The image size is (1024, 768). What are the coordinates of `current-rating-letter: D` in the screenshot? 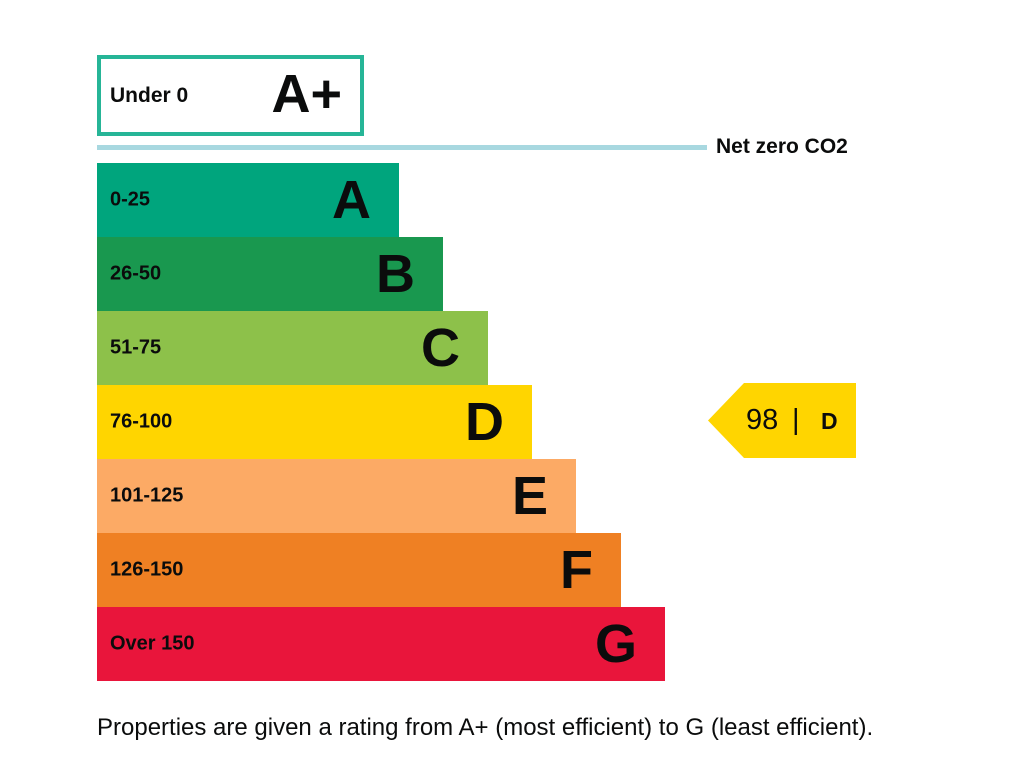 It's located at (829, 421).